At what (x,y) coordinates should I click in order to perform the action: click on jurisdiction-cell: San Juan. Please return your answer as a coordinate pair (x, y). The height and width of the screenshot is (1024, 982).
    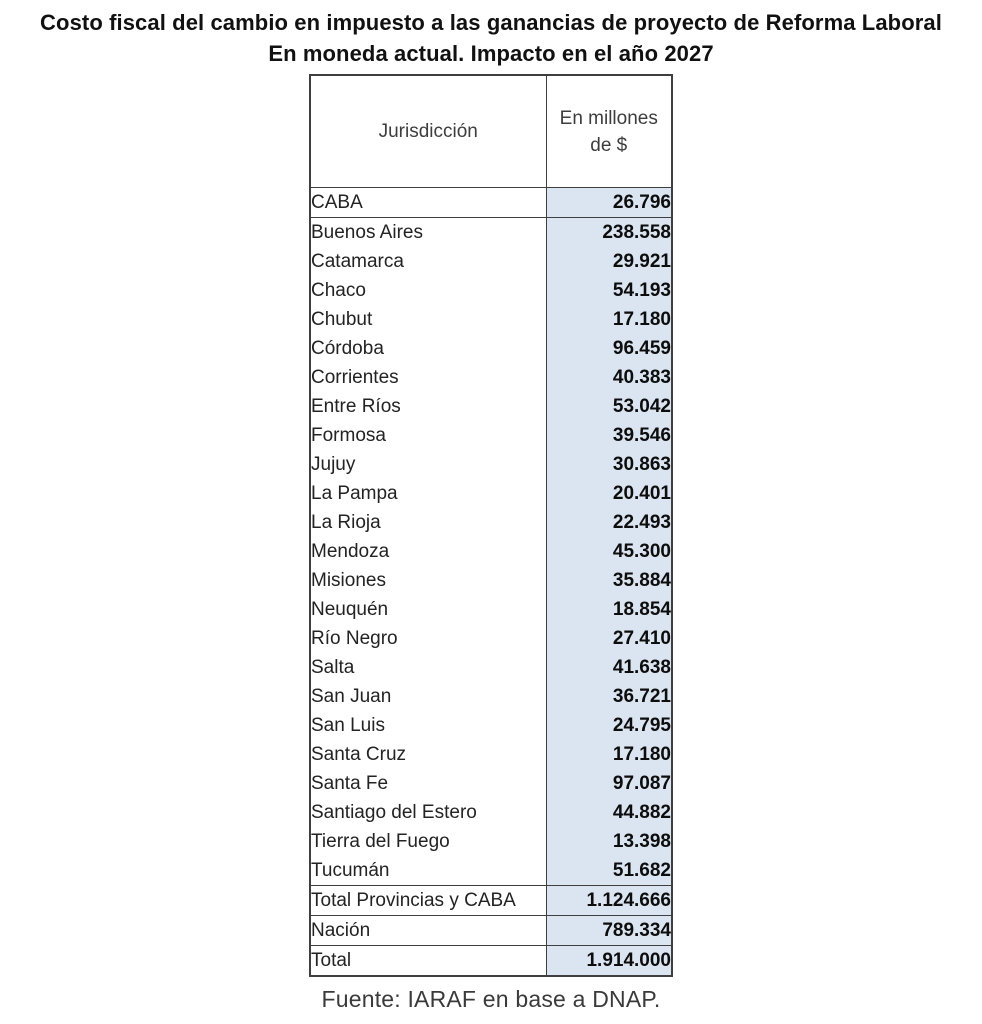
    Looking at the image, I should click on (428, 696).